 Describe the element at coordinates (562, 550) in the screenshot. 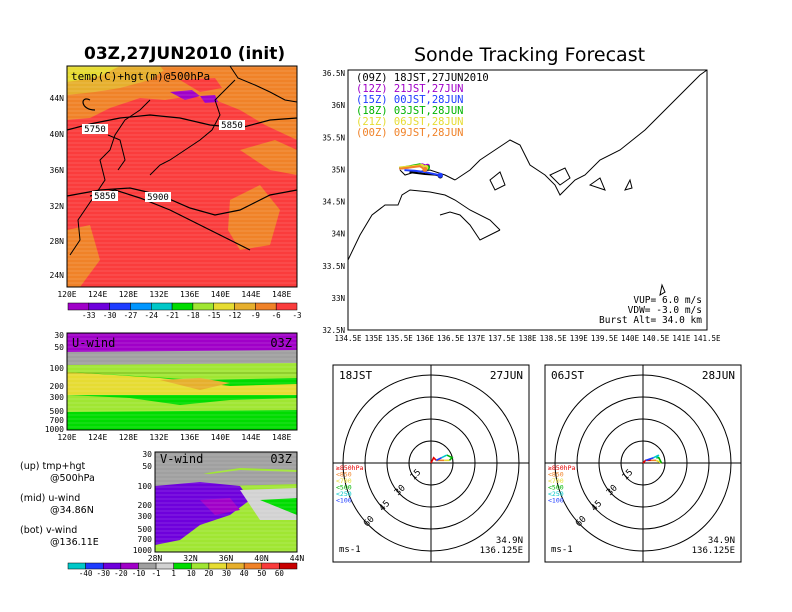

I see `hodo-units: ms-1` at that location.